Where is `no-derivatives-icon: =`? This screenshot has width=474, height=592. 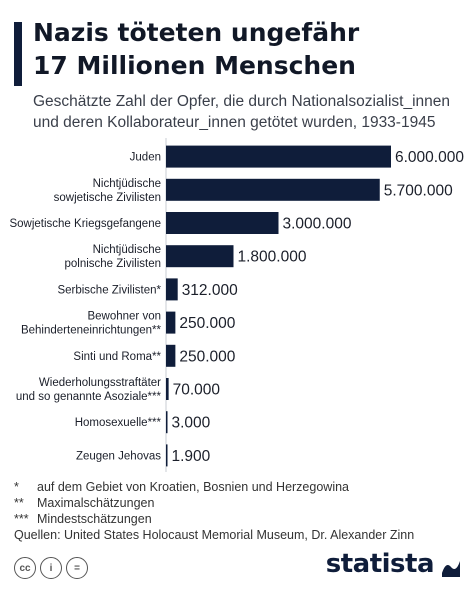 no-derivatives-icon: = is located at coordinates (77, 568).